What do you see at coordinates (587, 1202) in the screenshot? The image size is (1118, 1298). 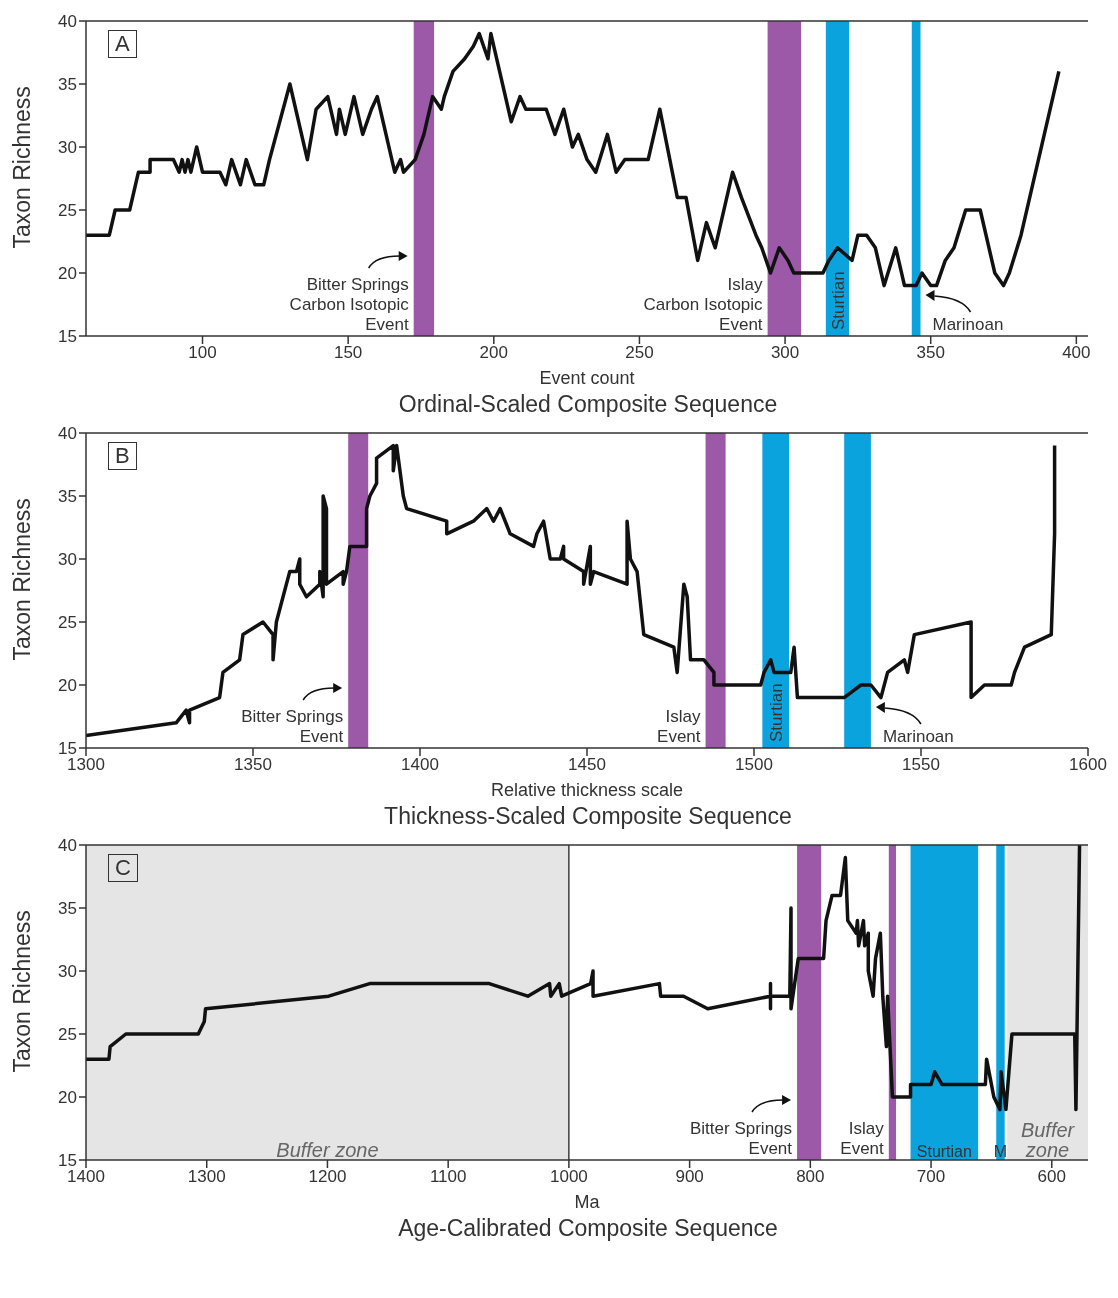 I see `x-axis-title: Ma` at bounding box center [587, 1202].